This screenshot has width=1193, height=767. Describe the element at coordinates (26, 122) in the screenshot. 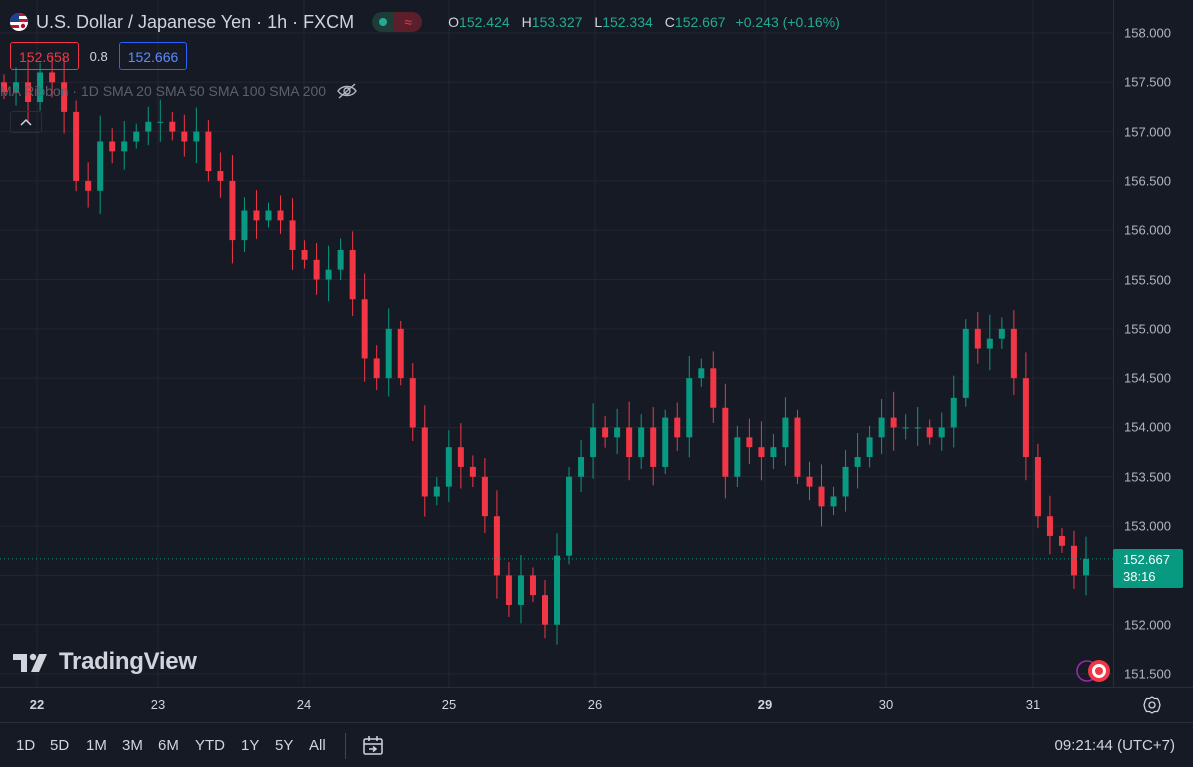

I see `collapse-legend-button` at that location.